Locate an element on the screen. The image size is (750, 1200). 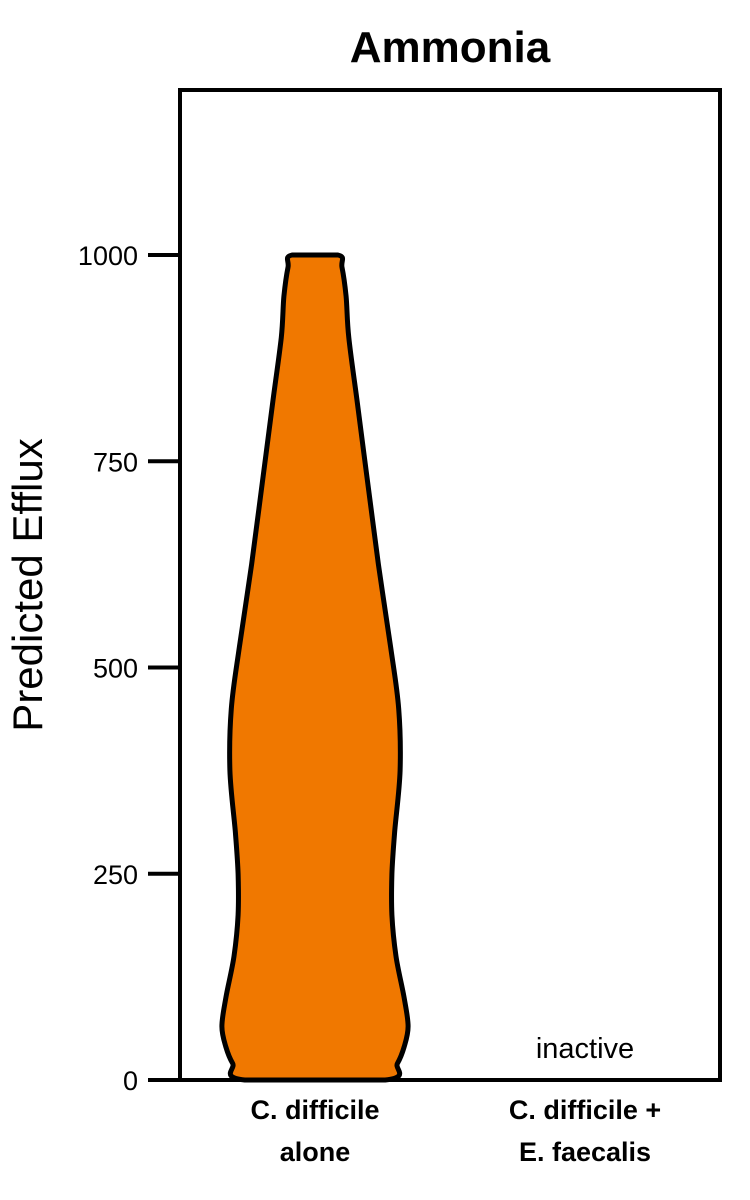
y-tick-label-750: 750 is located at coordinates (115, 462).